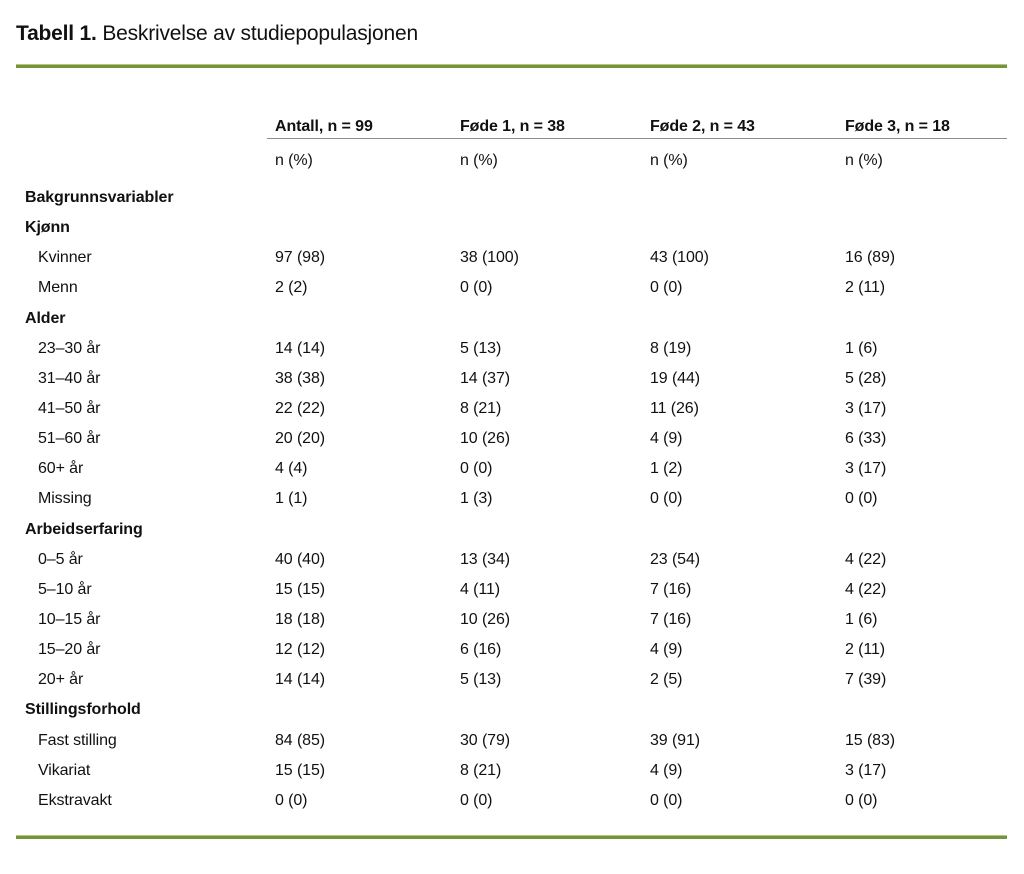 The width and height of the screenshot is (1024, 874). Describe the element at coordinates (675, 740) in the screenshot. I see `value-cell: 39 (91)` at that location.